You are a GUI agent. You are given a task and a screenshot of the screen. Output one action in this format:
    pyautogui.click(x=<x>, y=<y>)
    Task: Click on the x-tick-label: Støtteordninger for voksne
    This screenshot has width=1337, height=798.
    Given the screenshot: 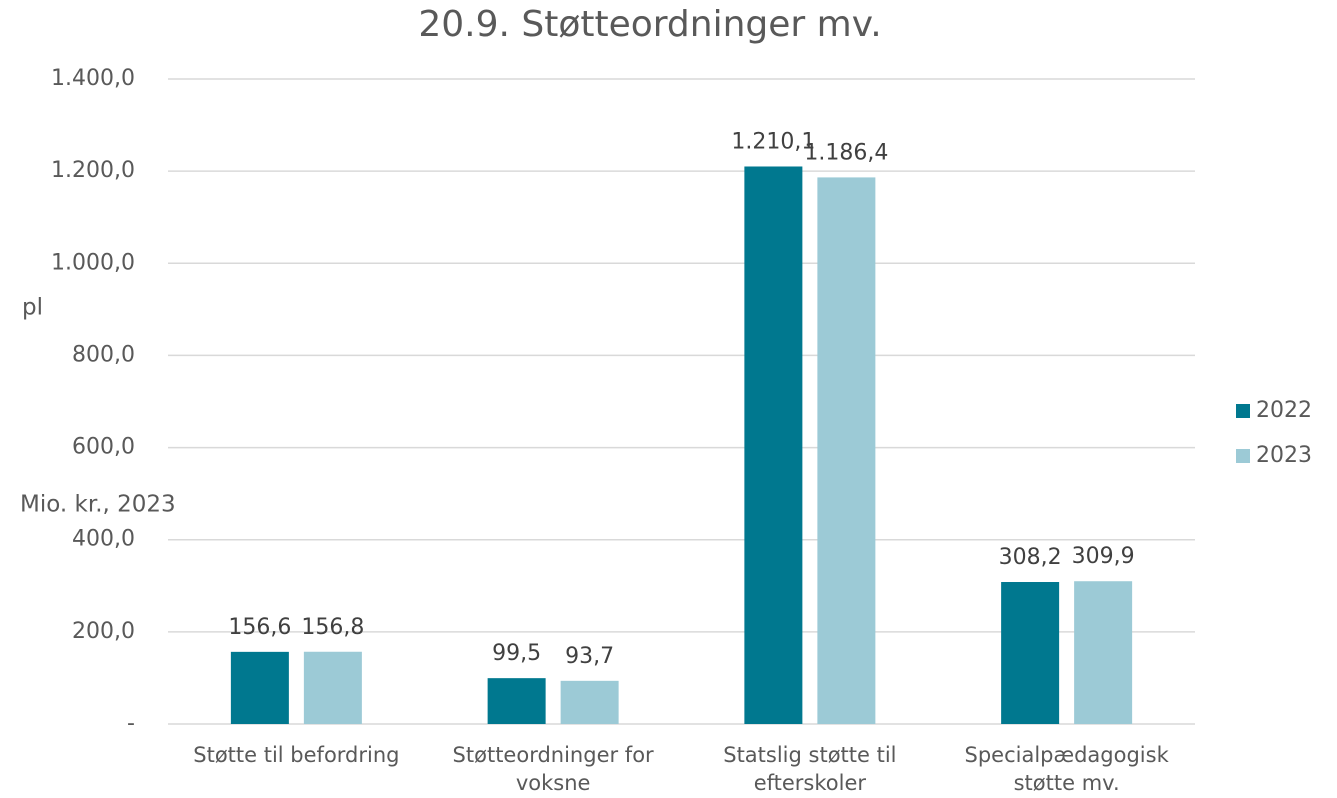 What is the action you would take?
    pyautogui.click(x=553, y=769)
    